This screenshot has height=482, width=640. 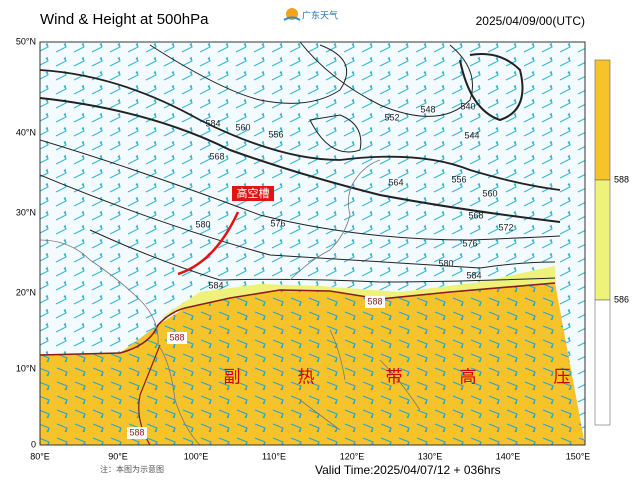 What do you see at coordinates (26, 132) in the screenshot?
I see `lat-tick-label: 40°N` at bounding box center [26, 132].